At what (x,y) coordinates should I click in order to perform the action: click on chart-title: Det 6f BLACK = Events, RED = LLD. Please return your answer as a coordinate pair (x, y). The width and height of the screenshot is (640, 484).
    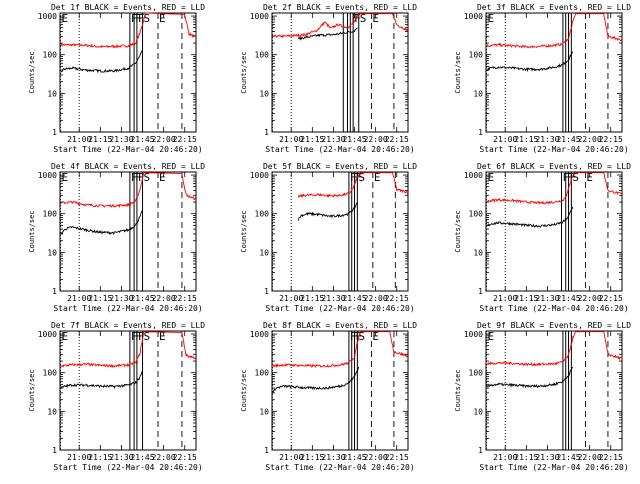
    Looking at the image, I should click on (554, 166).